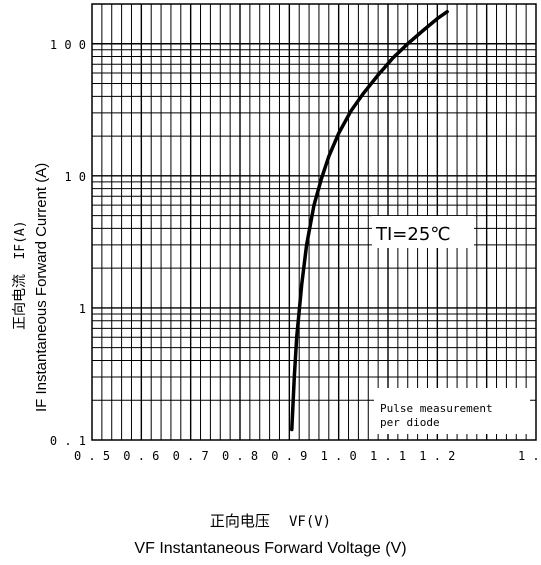  Describe the element at coordinates (82, 309) in the screenshot. I see `y-tick-label: 1` at that location.